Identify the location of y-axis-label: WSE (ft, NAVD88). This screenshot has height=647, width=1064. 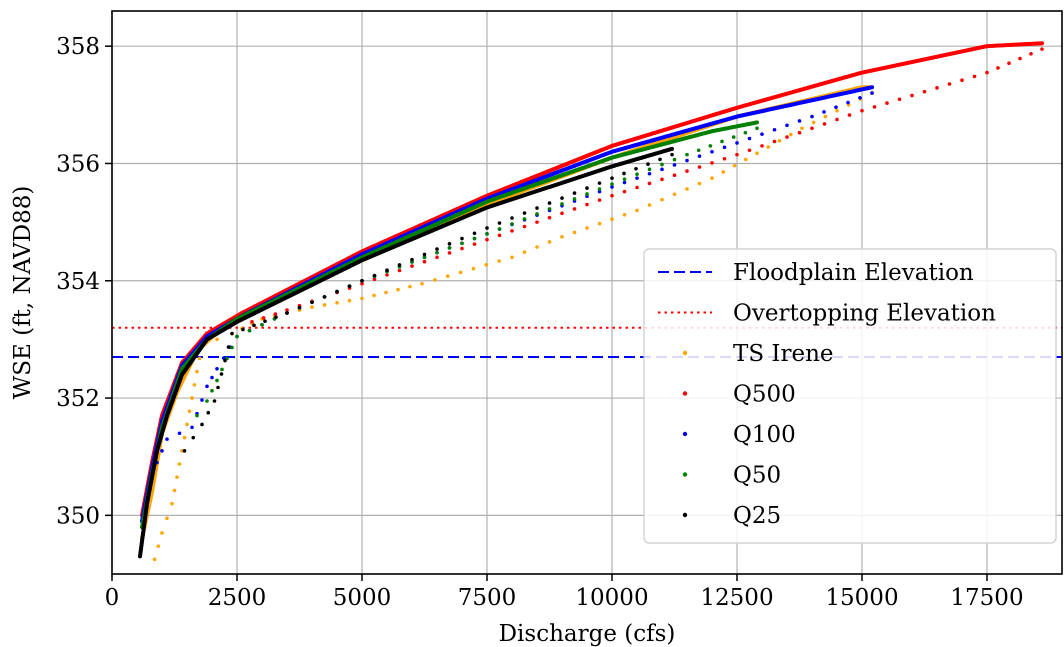
(23, 293).